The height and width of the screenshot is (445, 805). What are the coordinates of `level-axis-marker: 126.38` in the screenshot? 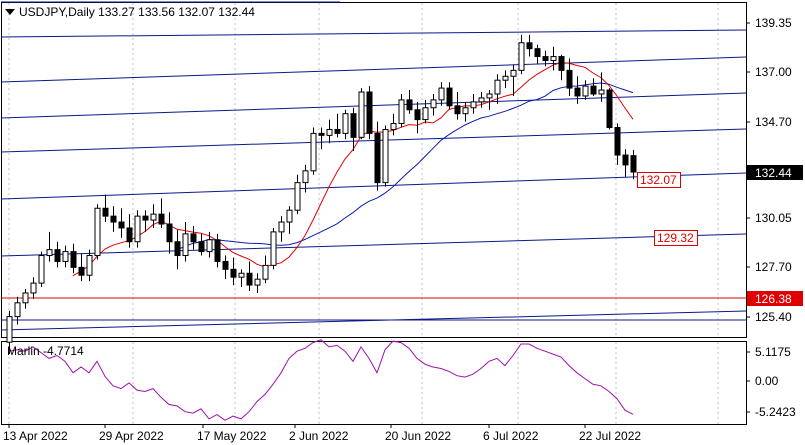 It's located at (775, 298).